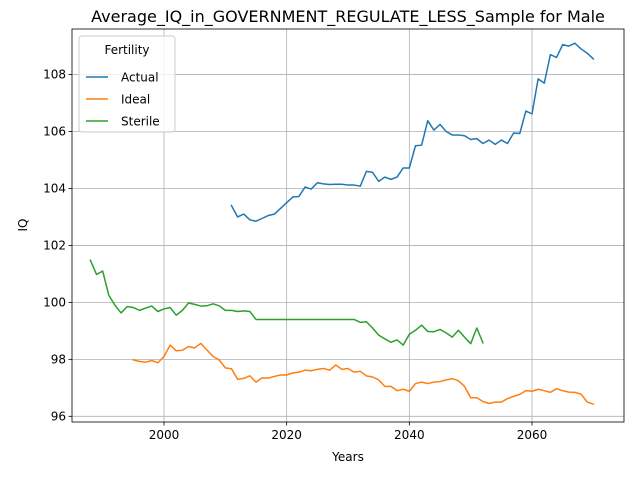 The height and width of the screenshot is (480, 640). I want to click on y-tick-label: 96, so click(58, 416).